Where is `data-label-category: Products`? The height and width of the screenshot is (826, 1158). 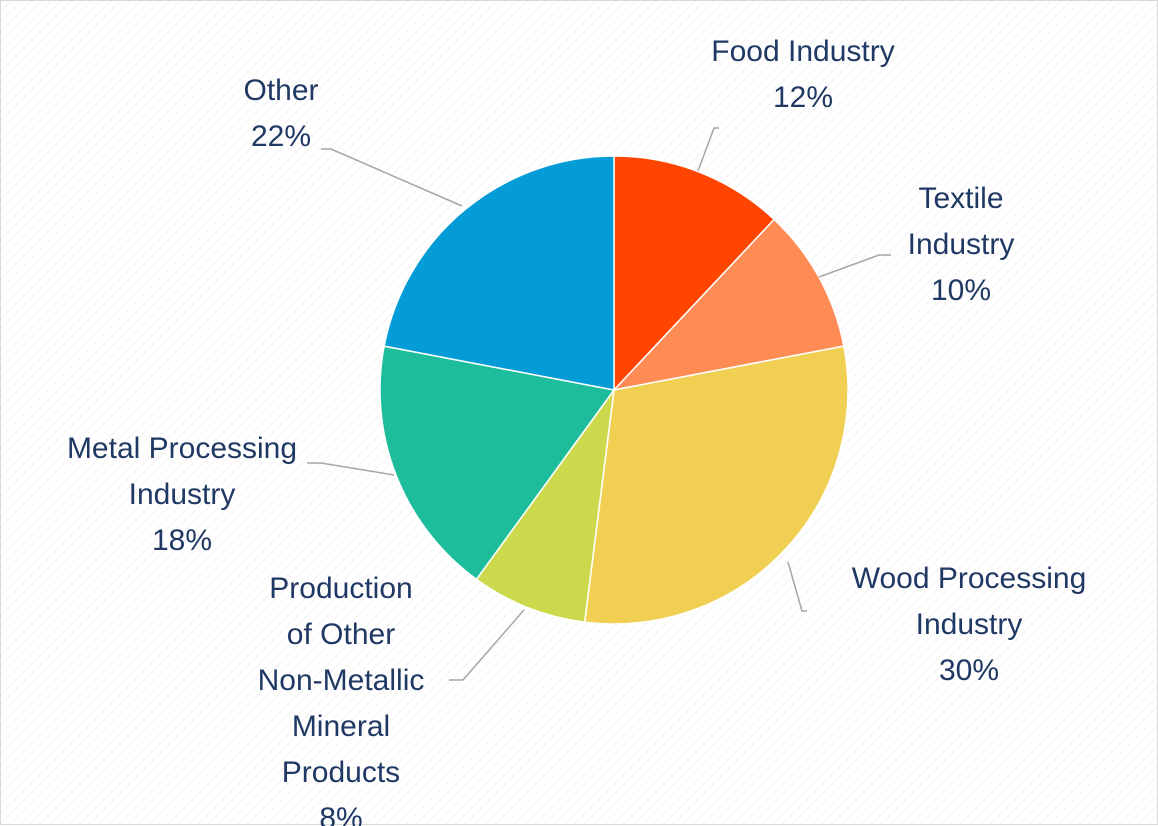
data-label-category: Products is located at coordinates (341, 772).